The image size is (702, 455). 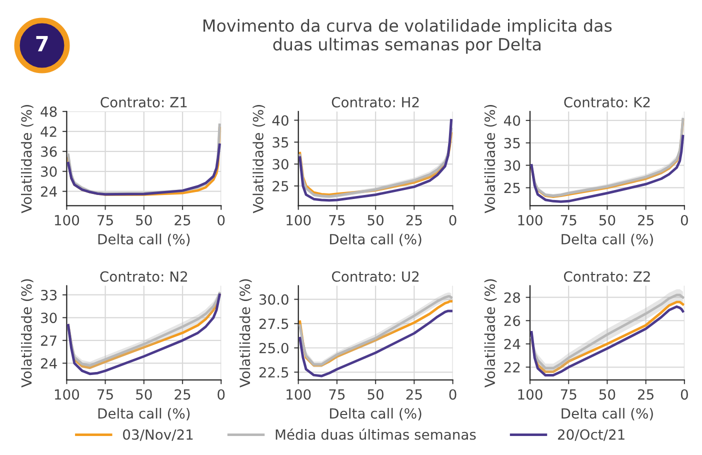 I want to click on y-tick-label: 26, so click(x=512, y=321).